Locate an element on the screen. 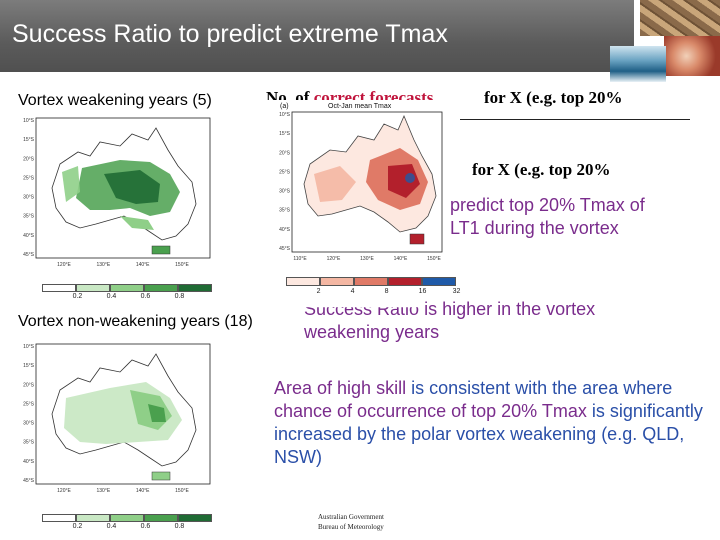  slide-title: Success Ratio to predict extreme Tmax is located at coordinates (230, 34).